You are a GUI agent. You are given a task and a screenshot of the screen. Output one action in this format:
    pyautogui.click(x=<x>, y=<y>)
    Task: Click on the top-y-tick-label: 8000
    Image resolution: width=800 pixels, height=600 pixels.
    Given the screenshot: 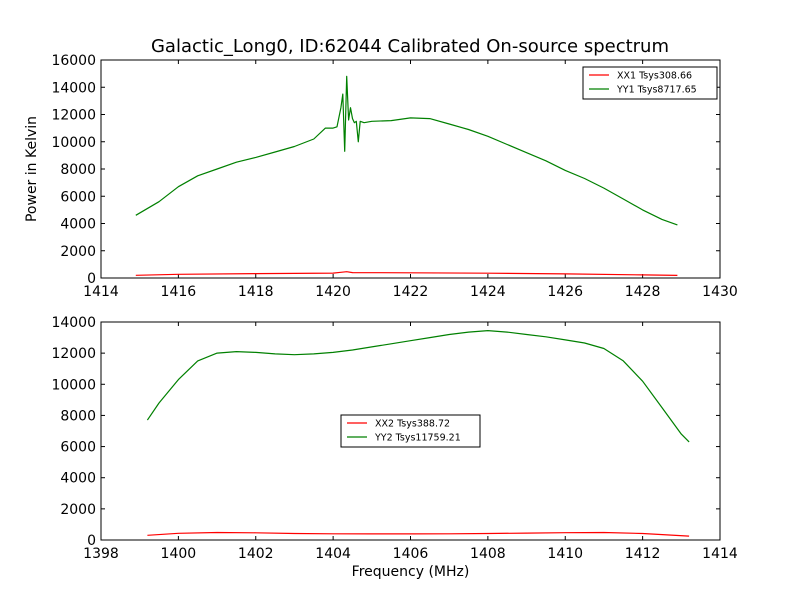 What is the action you would take?
    pyautogui.click(x=78, y=170)
    